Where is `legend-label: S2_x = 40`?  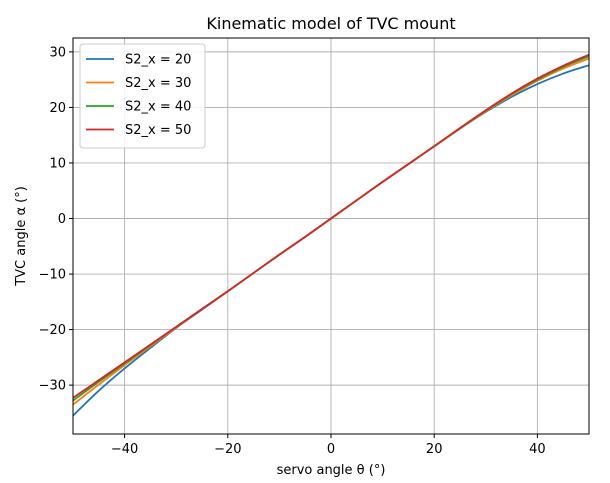 legend-label: S2_x = 40 is located at coordinates (158, 107).